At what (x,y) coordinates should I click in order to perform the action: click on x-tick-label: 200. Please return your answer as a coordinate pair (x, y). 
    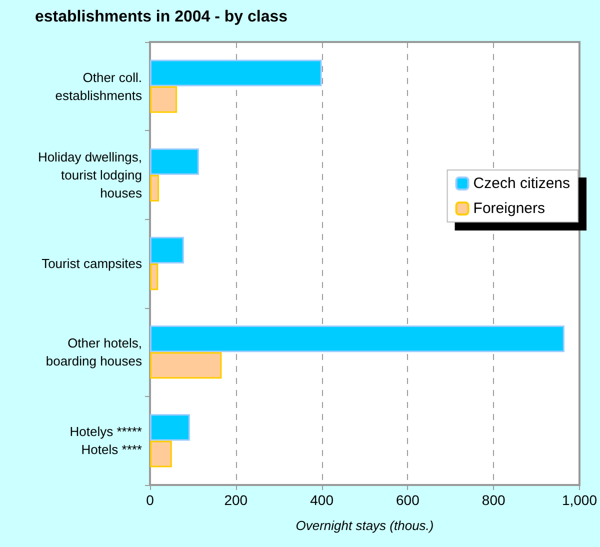
    Looking at the image, I should click on (236, 500).